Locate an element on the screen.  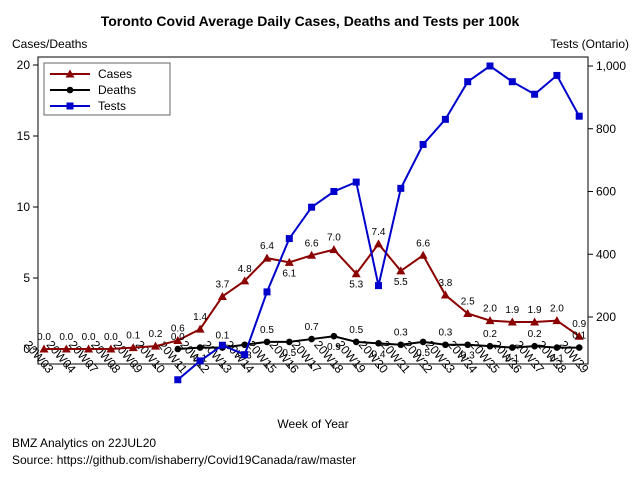
cases-data-label: 7.4 is located at coordinates (379, 232).